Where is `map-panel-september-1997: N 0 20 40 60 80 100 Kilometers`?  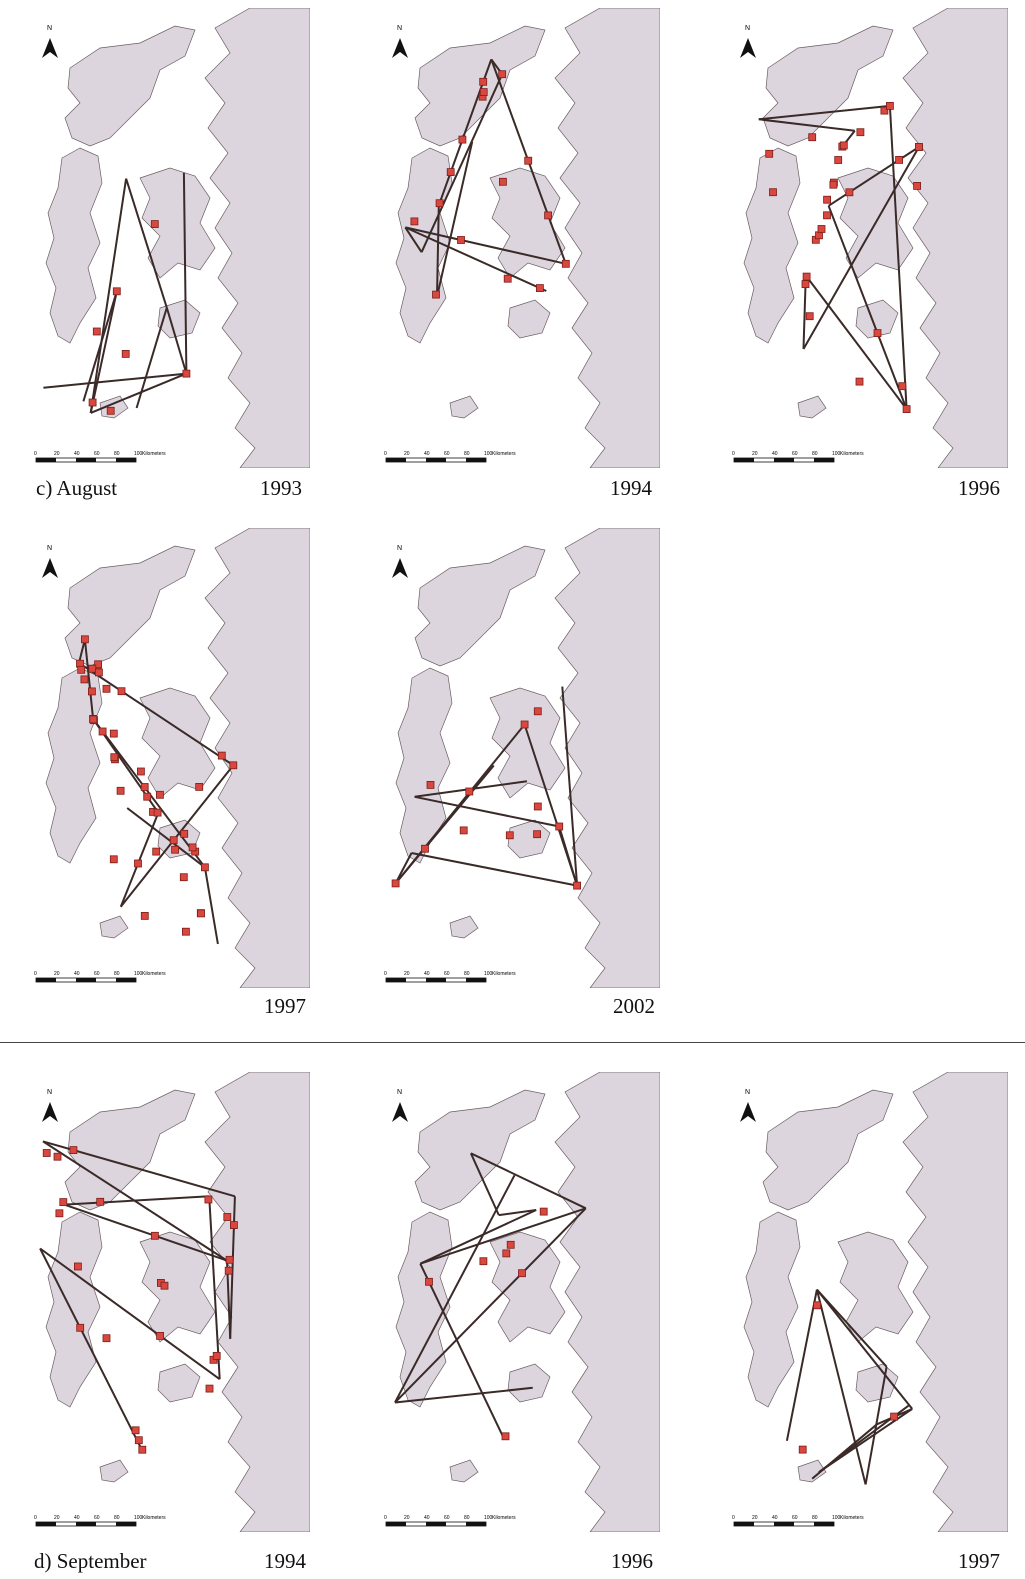
map-panel-september-1997: N 0 20 40 60 80 100 Kilometers is located at coordinates (858, 1302).